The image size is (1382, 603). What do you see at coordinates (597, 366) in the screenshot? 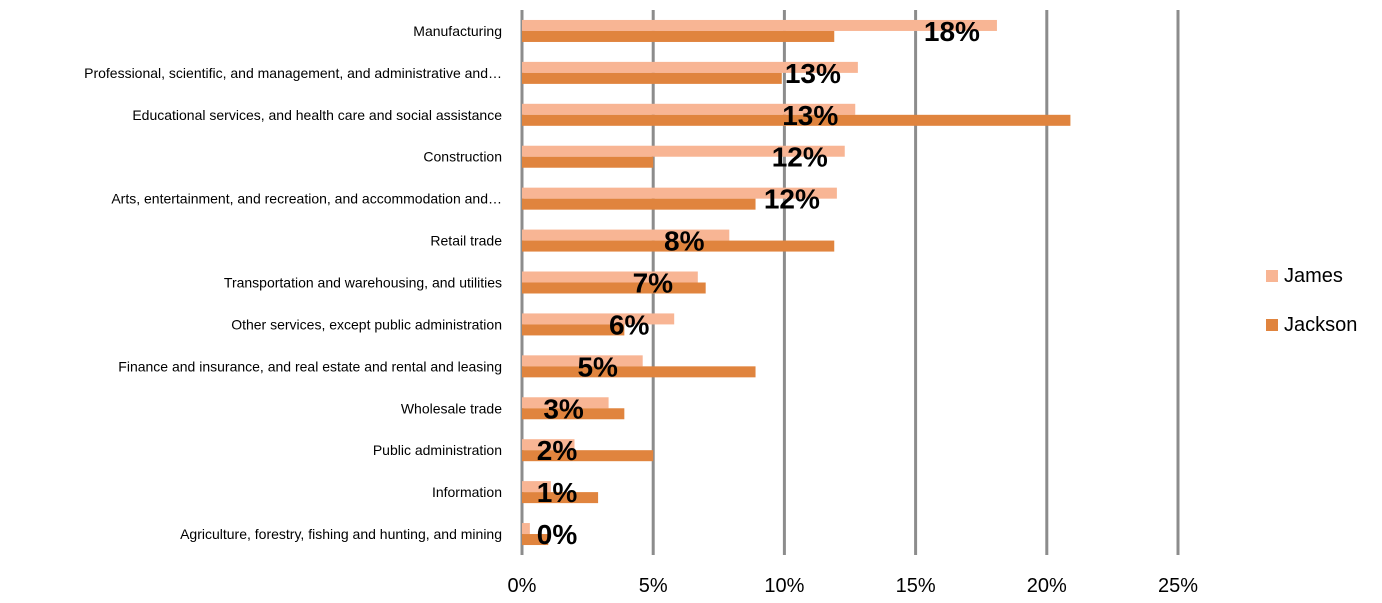
I see `data-label-8: 5%` at bounding box center [597, 366].